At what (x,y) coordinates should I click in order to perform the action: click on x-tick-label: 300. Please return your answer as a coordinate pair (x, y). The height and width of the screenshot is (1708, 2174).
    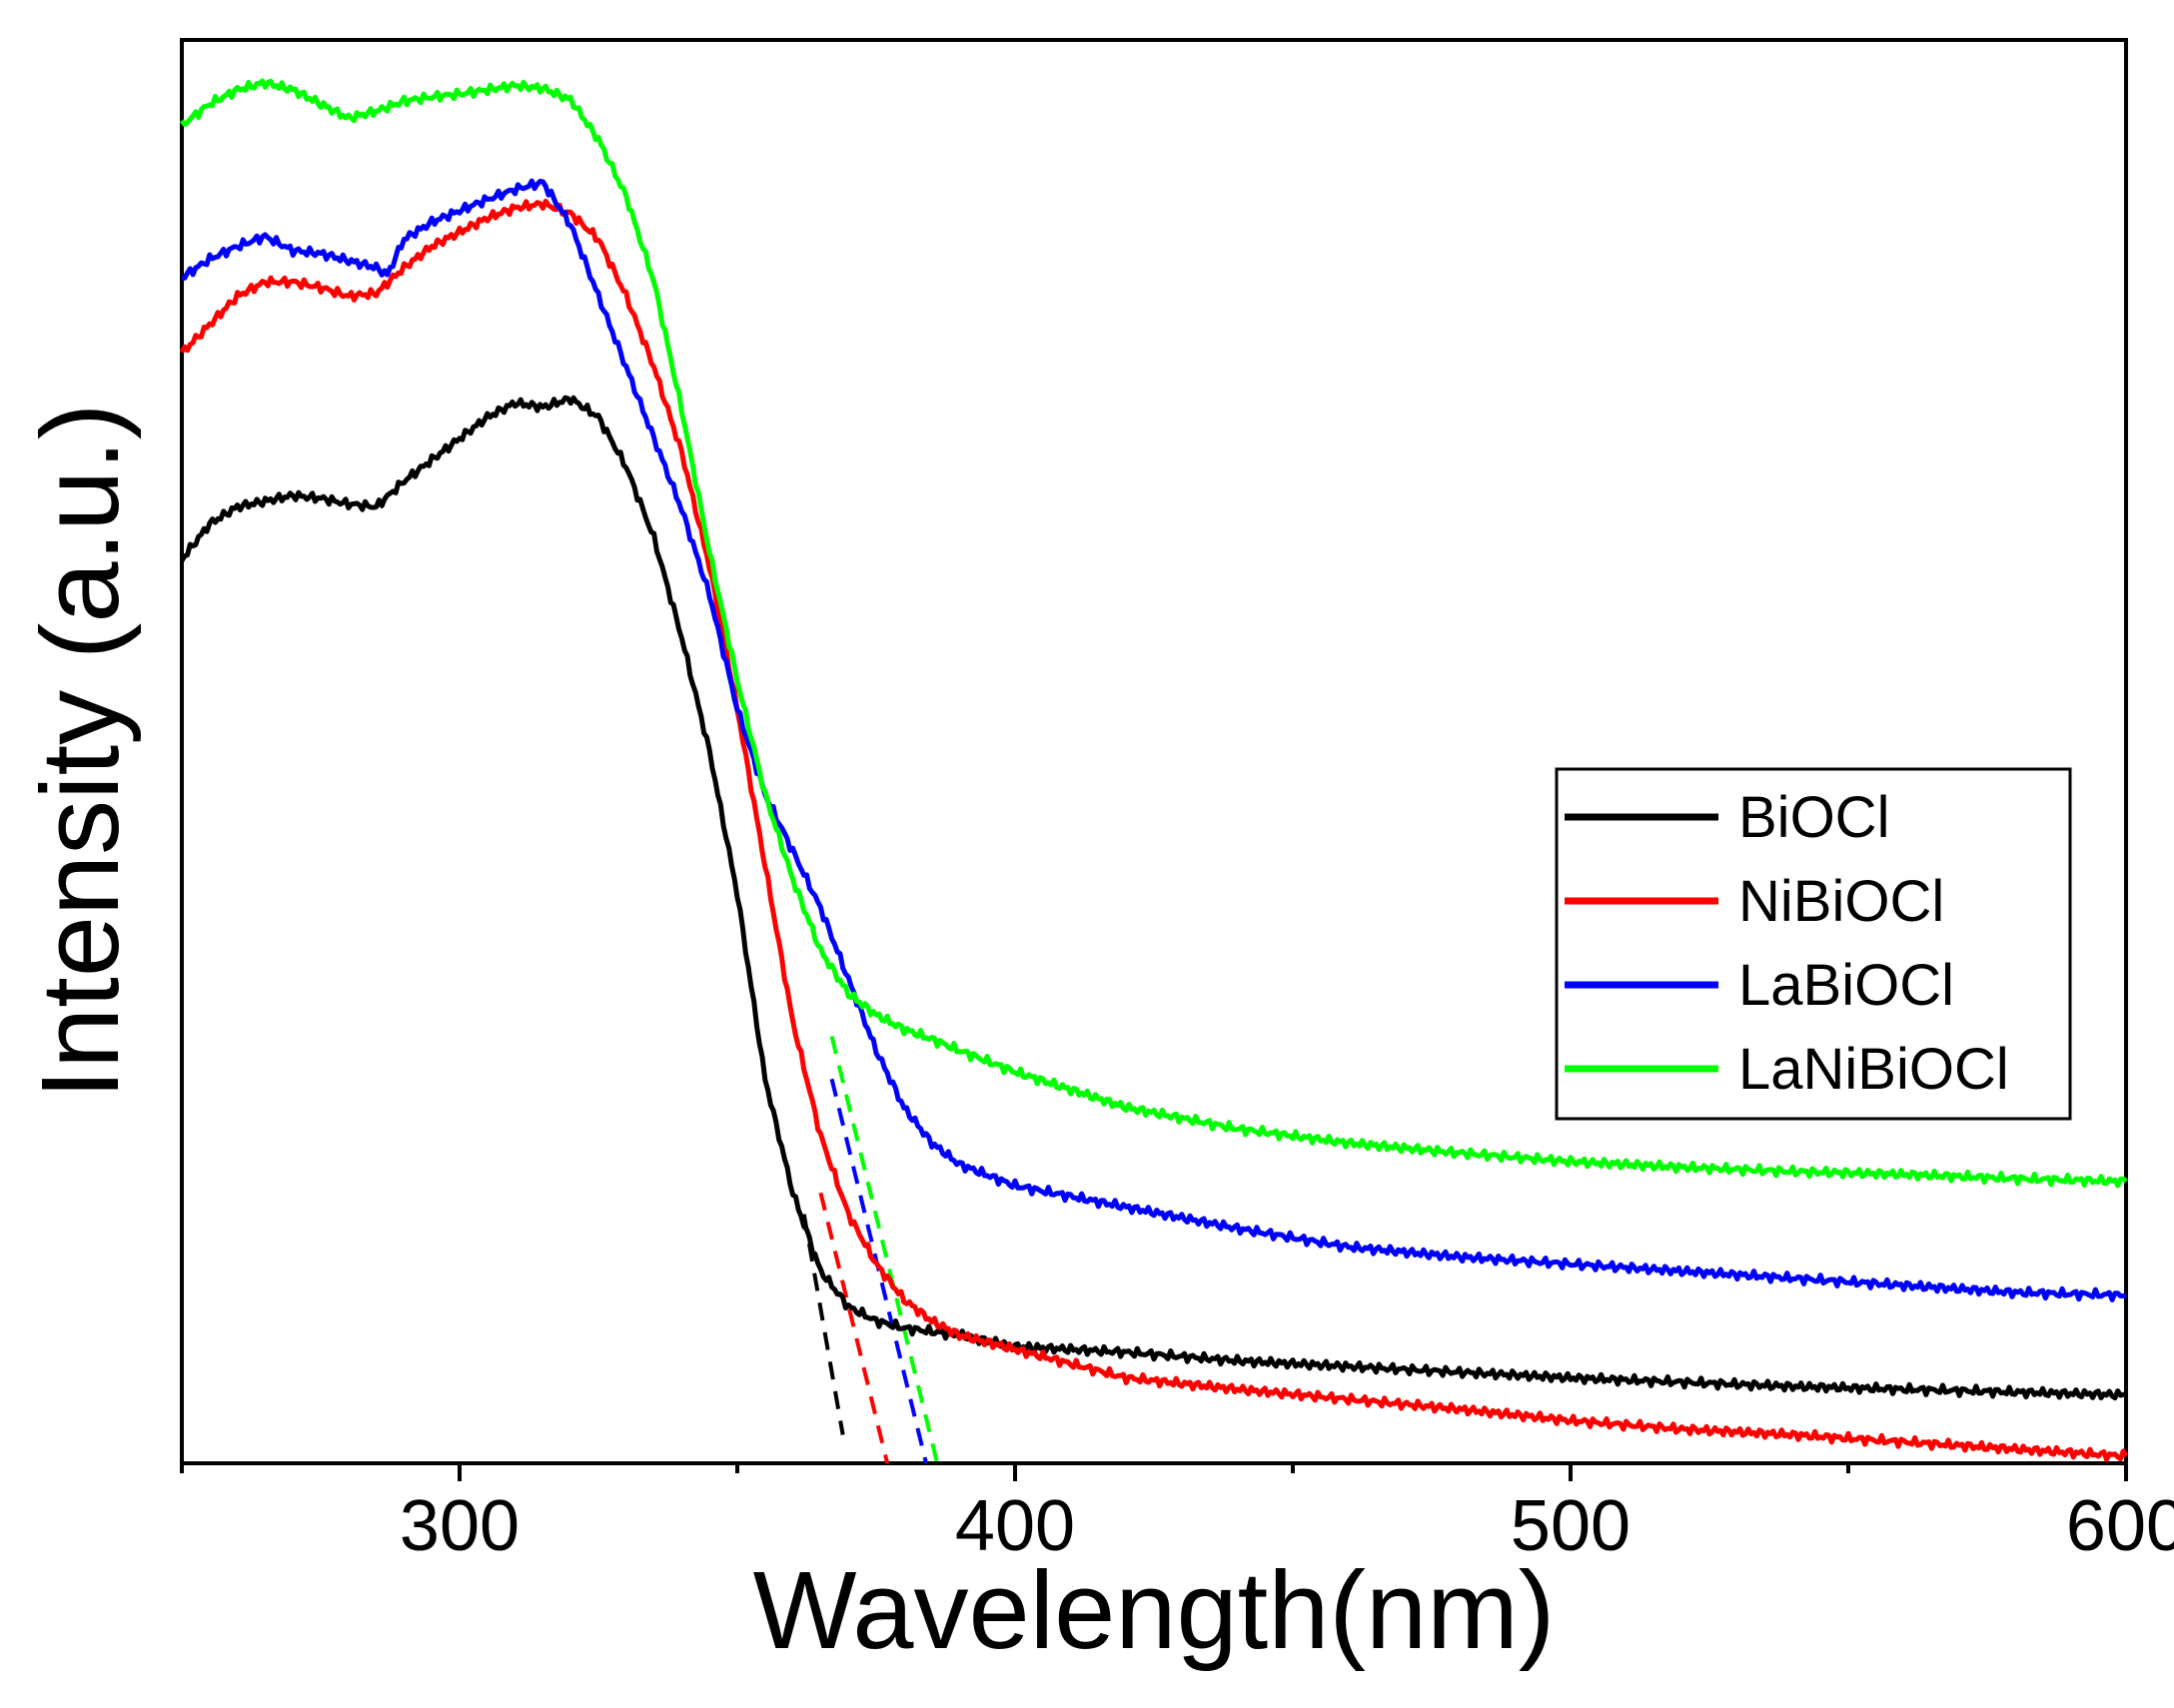
    Looking at the image, I should click on (460, 1526).